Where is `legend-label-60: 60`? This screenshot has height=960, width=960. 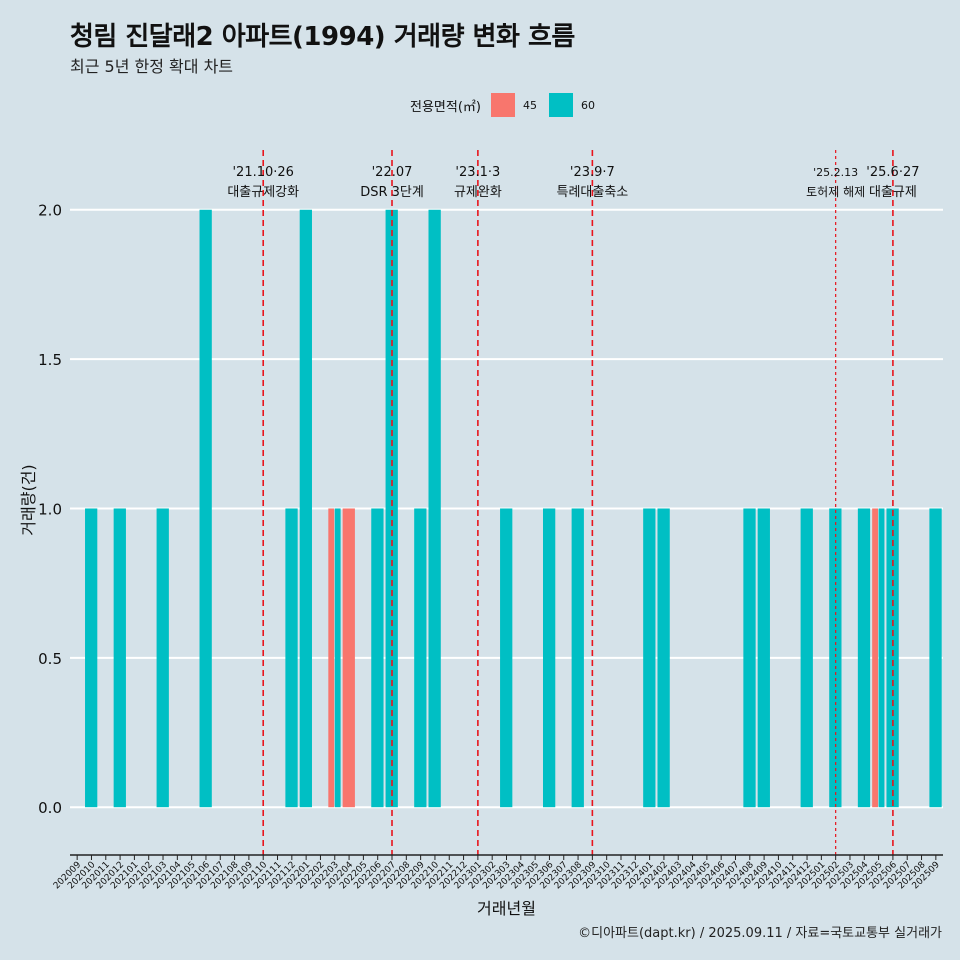 legend-label-60: 60 is located at coordinates (587, 105).